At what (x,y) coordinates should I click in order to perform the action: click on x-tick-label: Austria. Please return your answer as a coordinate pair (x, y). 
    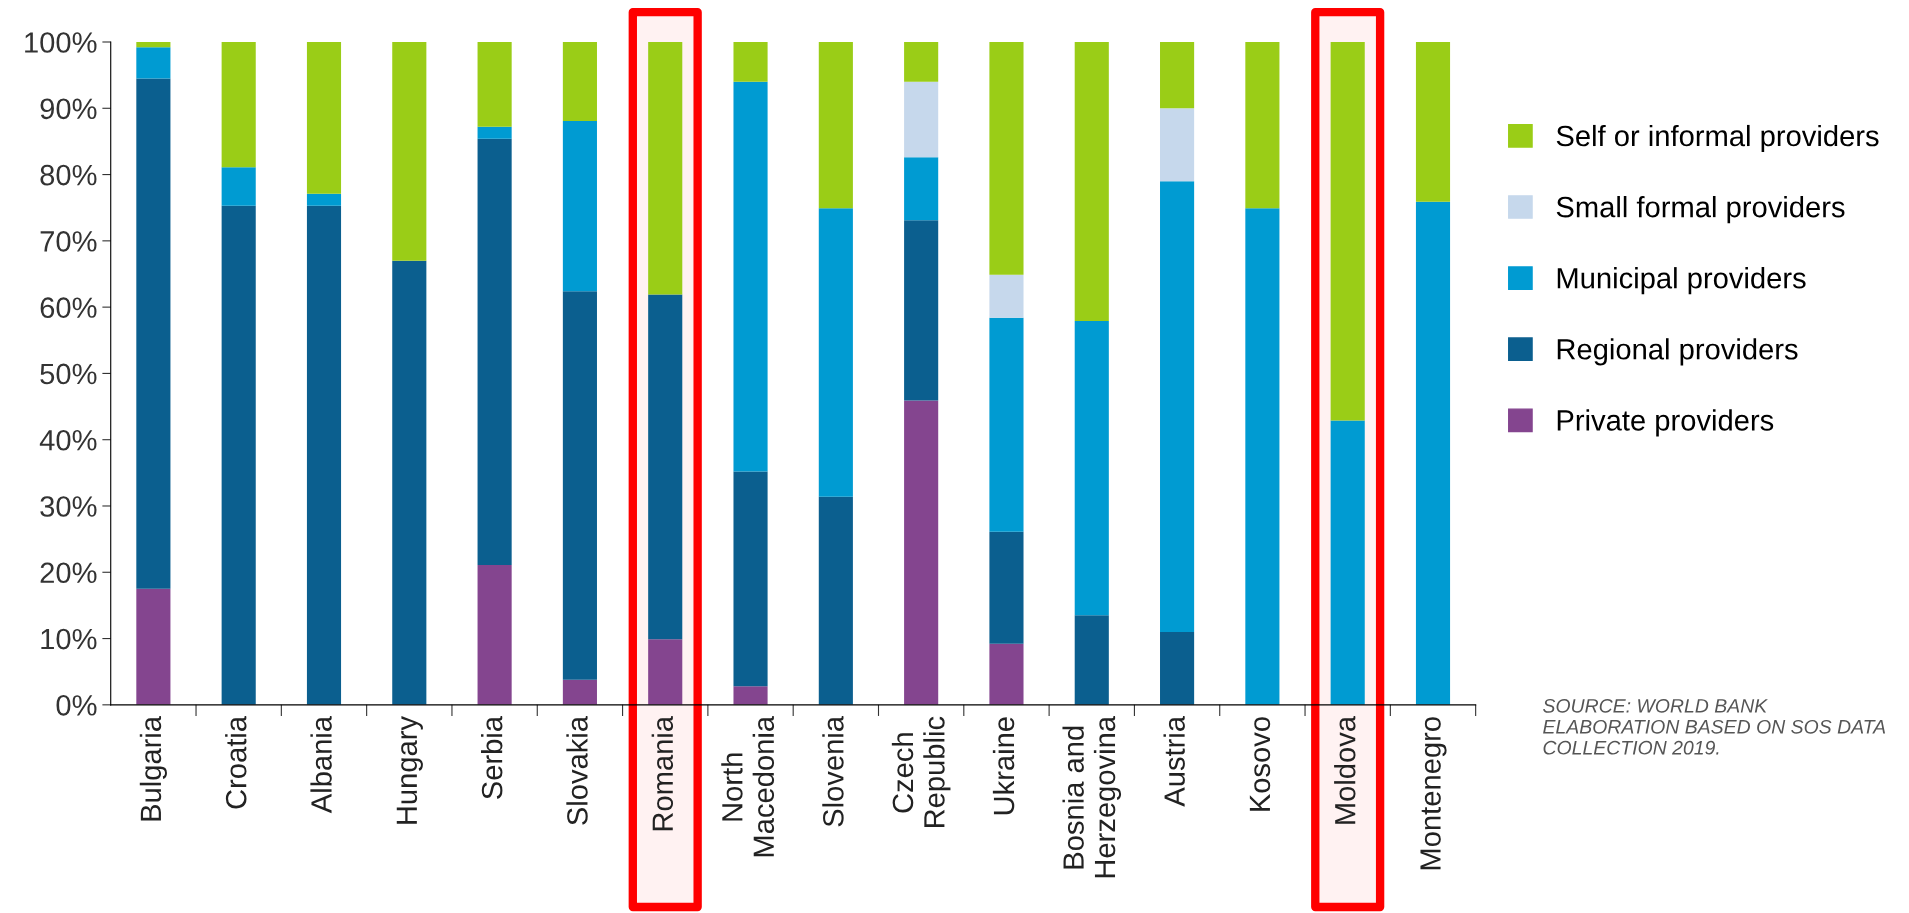
    Looking at the image, I should click on (1174, 761).